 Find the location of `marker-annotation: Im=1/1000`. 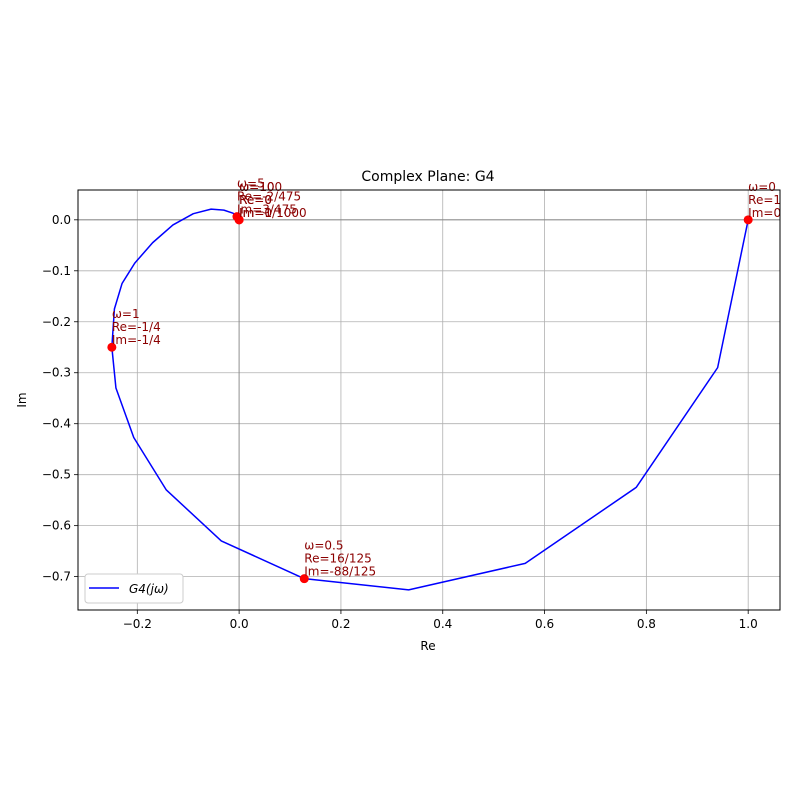

marker-annotation: Im=1/1000 is located at coordinates (273, 213).